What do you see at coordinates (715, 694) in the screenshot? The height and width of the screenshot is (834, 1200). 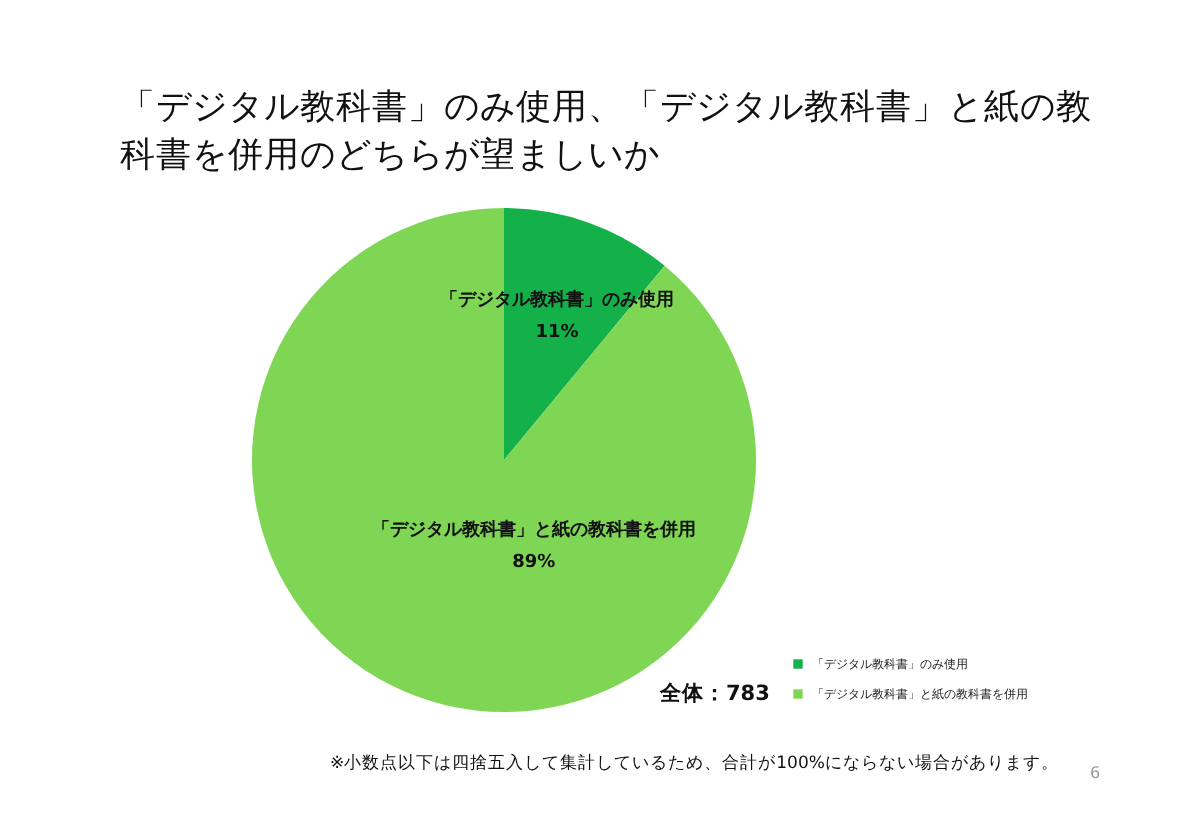 I see `text: 全体：783` at bounding box center [715, 694].